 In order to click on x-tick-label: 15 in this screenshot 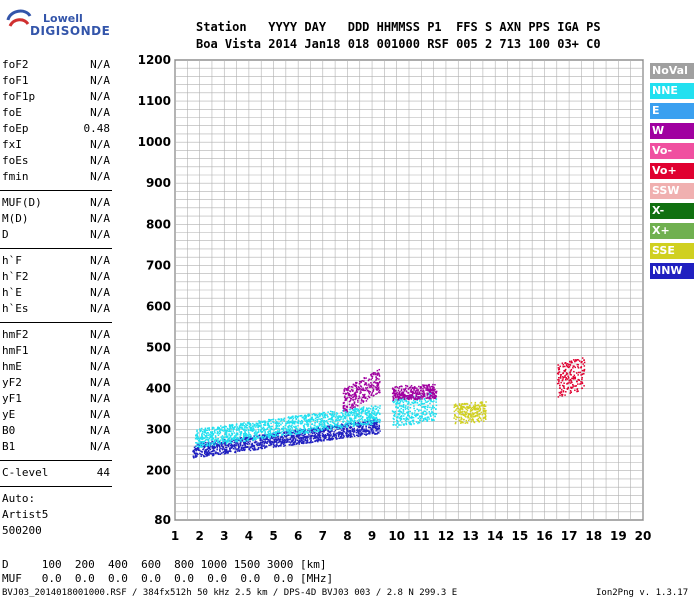, I will do `click(519, 536)`.